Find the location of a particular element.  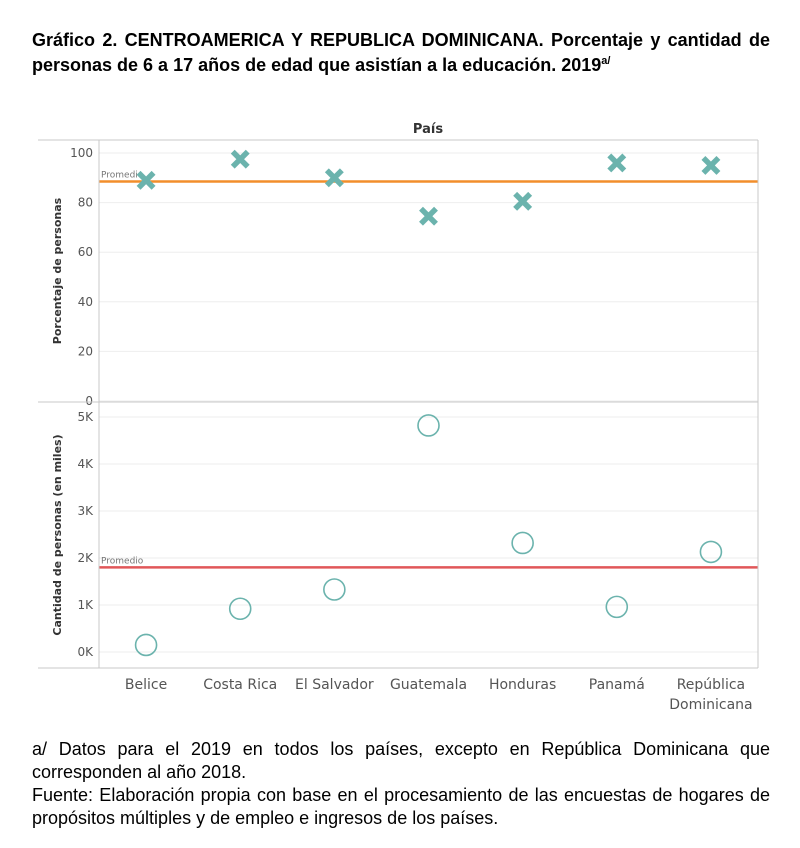

x-category-label: República Dominicana is located at coordinates (710, 695).